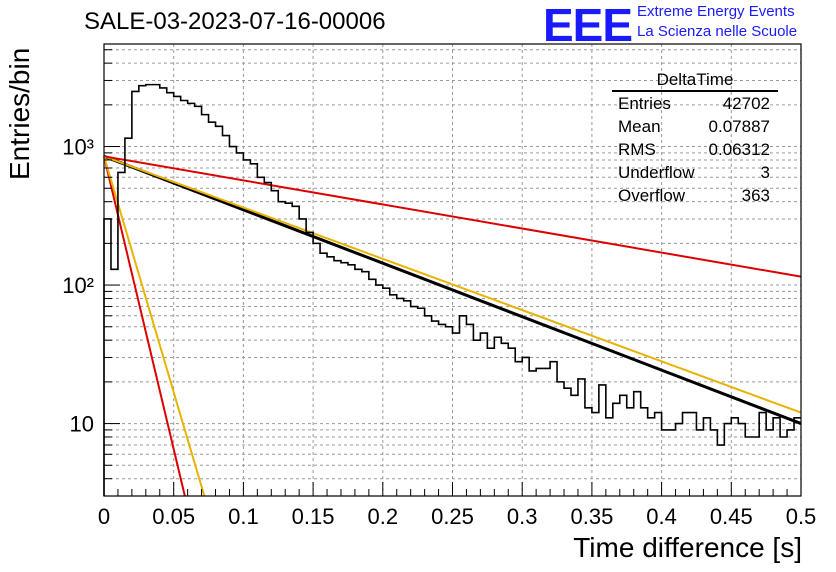  I want to click on y-tick-label: 10³, so click(78, 147).